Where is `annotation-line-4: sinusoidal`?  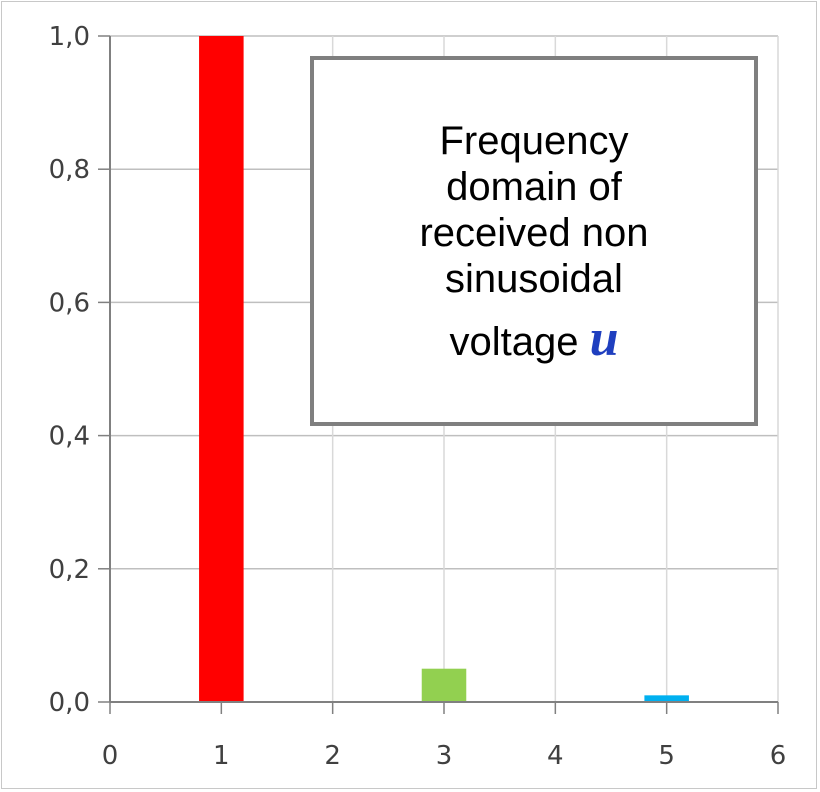
annotation-line-4: sinusoidal is located at coordinates (534, 278).